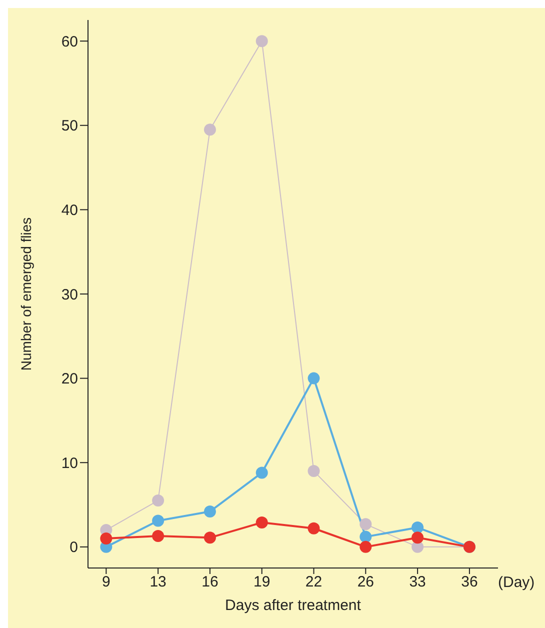  What do you see at coordinates (210, 582) in the screenshot?
I see `x-tick-label: 16` at bounding box center [210, 582].